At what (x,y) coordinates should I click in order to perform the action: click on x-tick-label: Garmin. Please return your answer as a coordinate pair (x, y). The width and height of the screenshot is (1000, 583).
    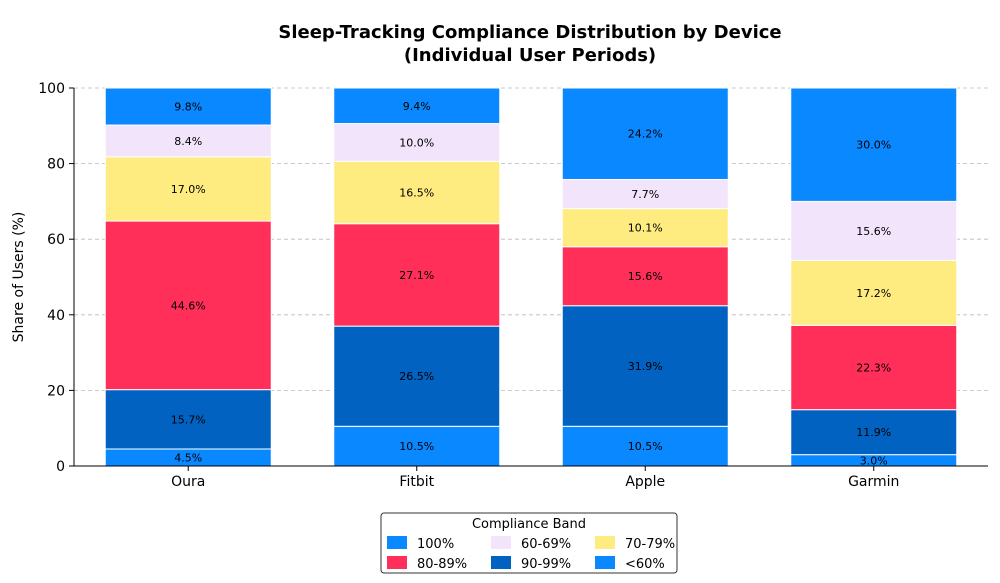
    Looking at the image, I should click on (873, 482).